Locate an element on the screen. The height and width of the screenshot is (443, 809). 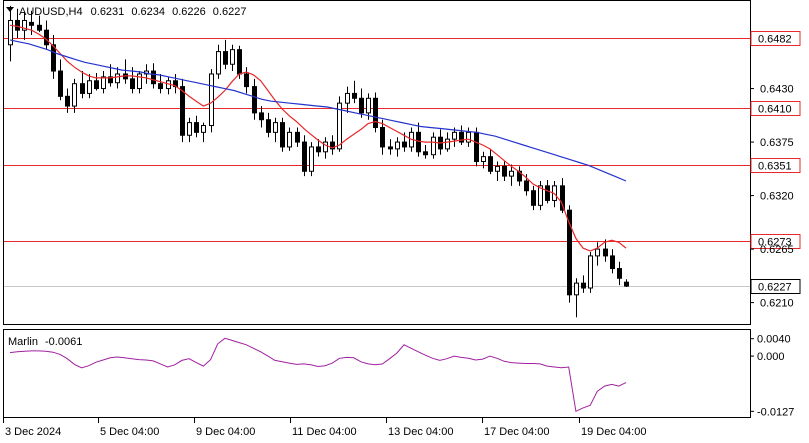
high-value: 0.6234 is located at coordinates (148, 12).